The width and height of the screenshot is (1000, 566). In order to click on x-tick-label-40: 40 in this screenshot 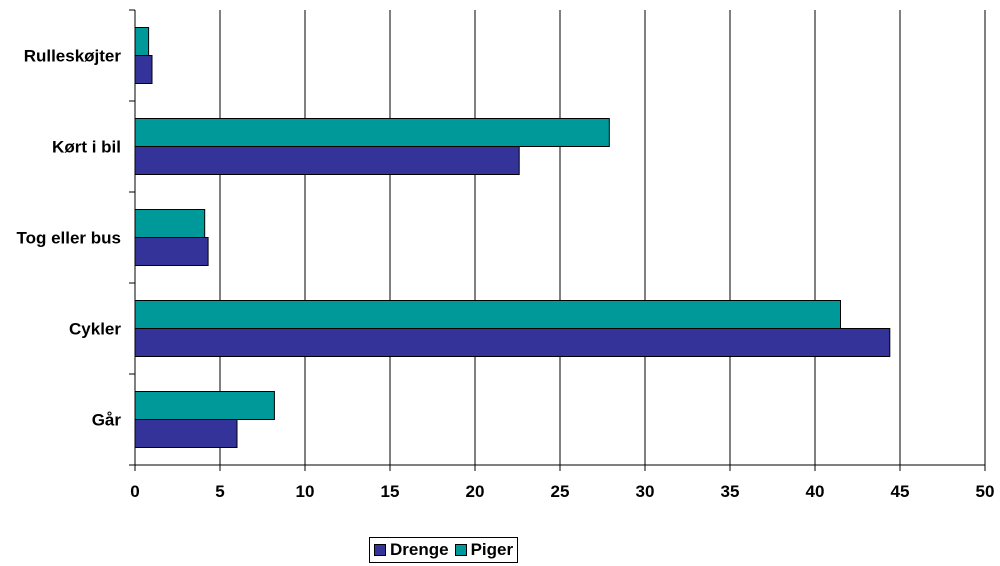, I will do `click(815, 491)`.